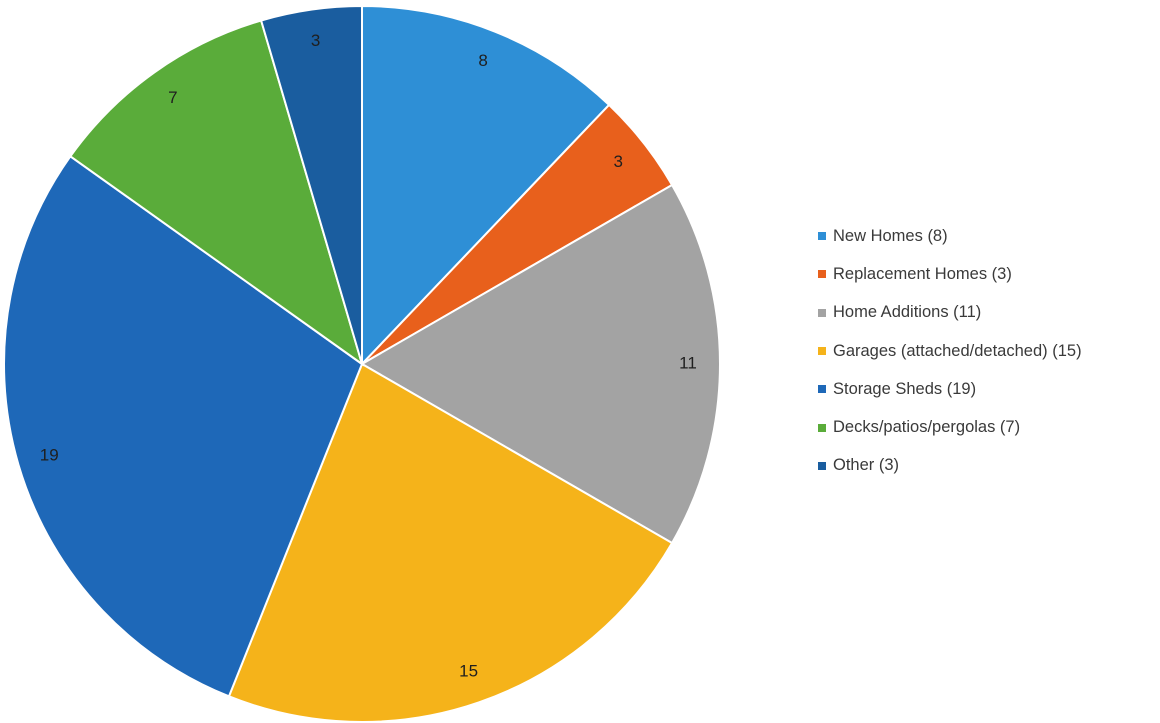  Describe the element at coordinates (49, 454) in the screenshot. I see `slice-data-label: 19` at that location.